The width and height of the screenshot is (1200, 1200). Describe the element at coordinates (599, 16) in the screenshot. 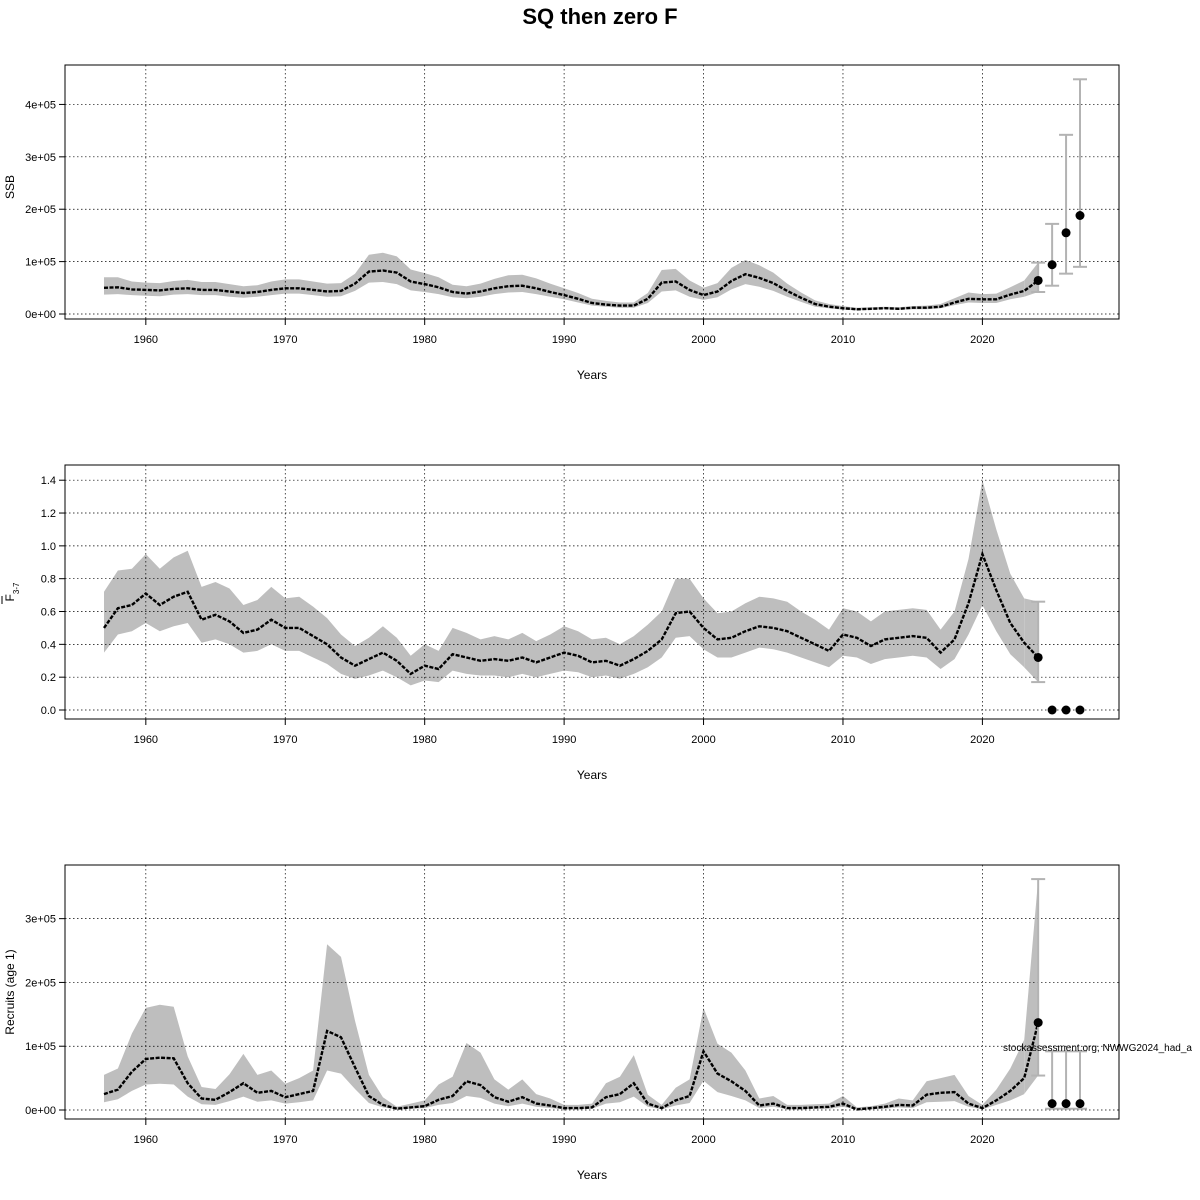

I see `chart-title: SQ then zero F` at that location.